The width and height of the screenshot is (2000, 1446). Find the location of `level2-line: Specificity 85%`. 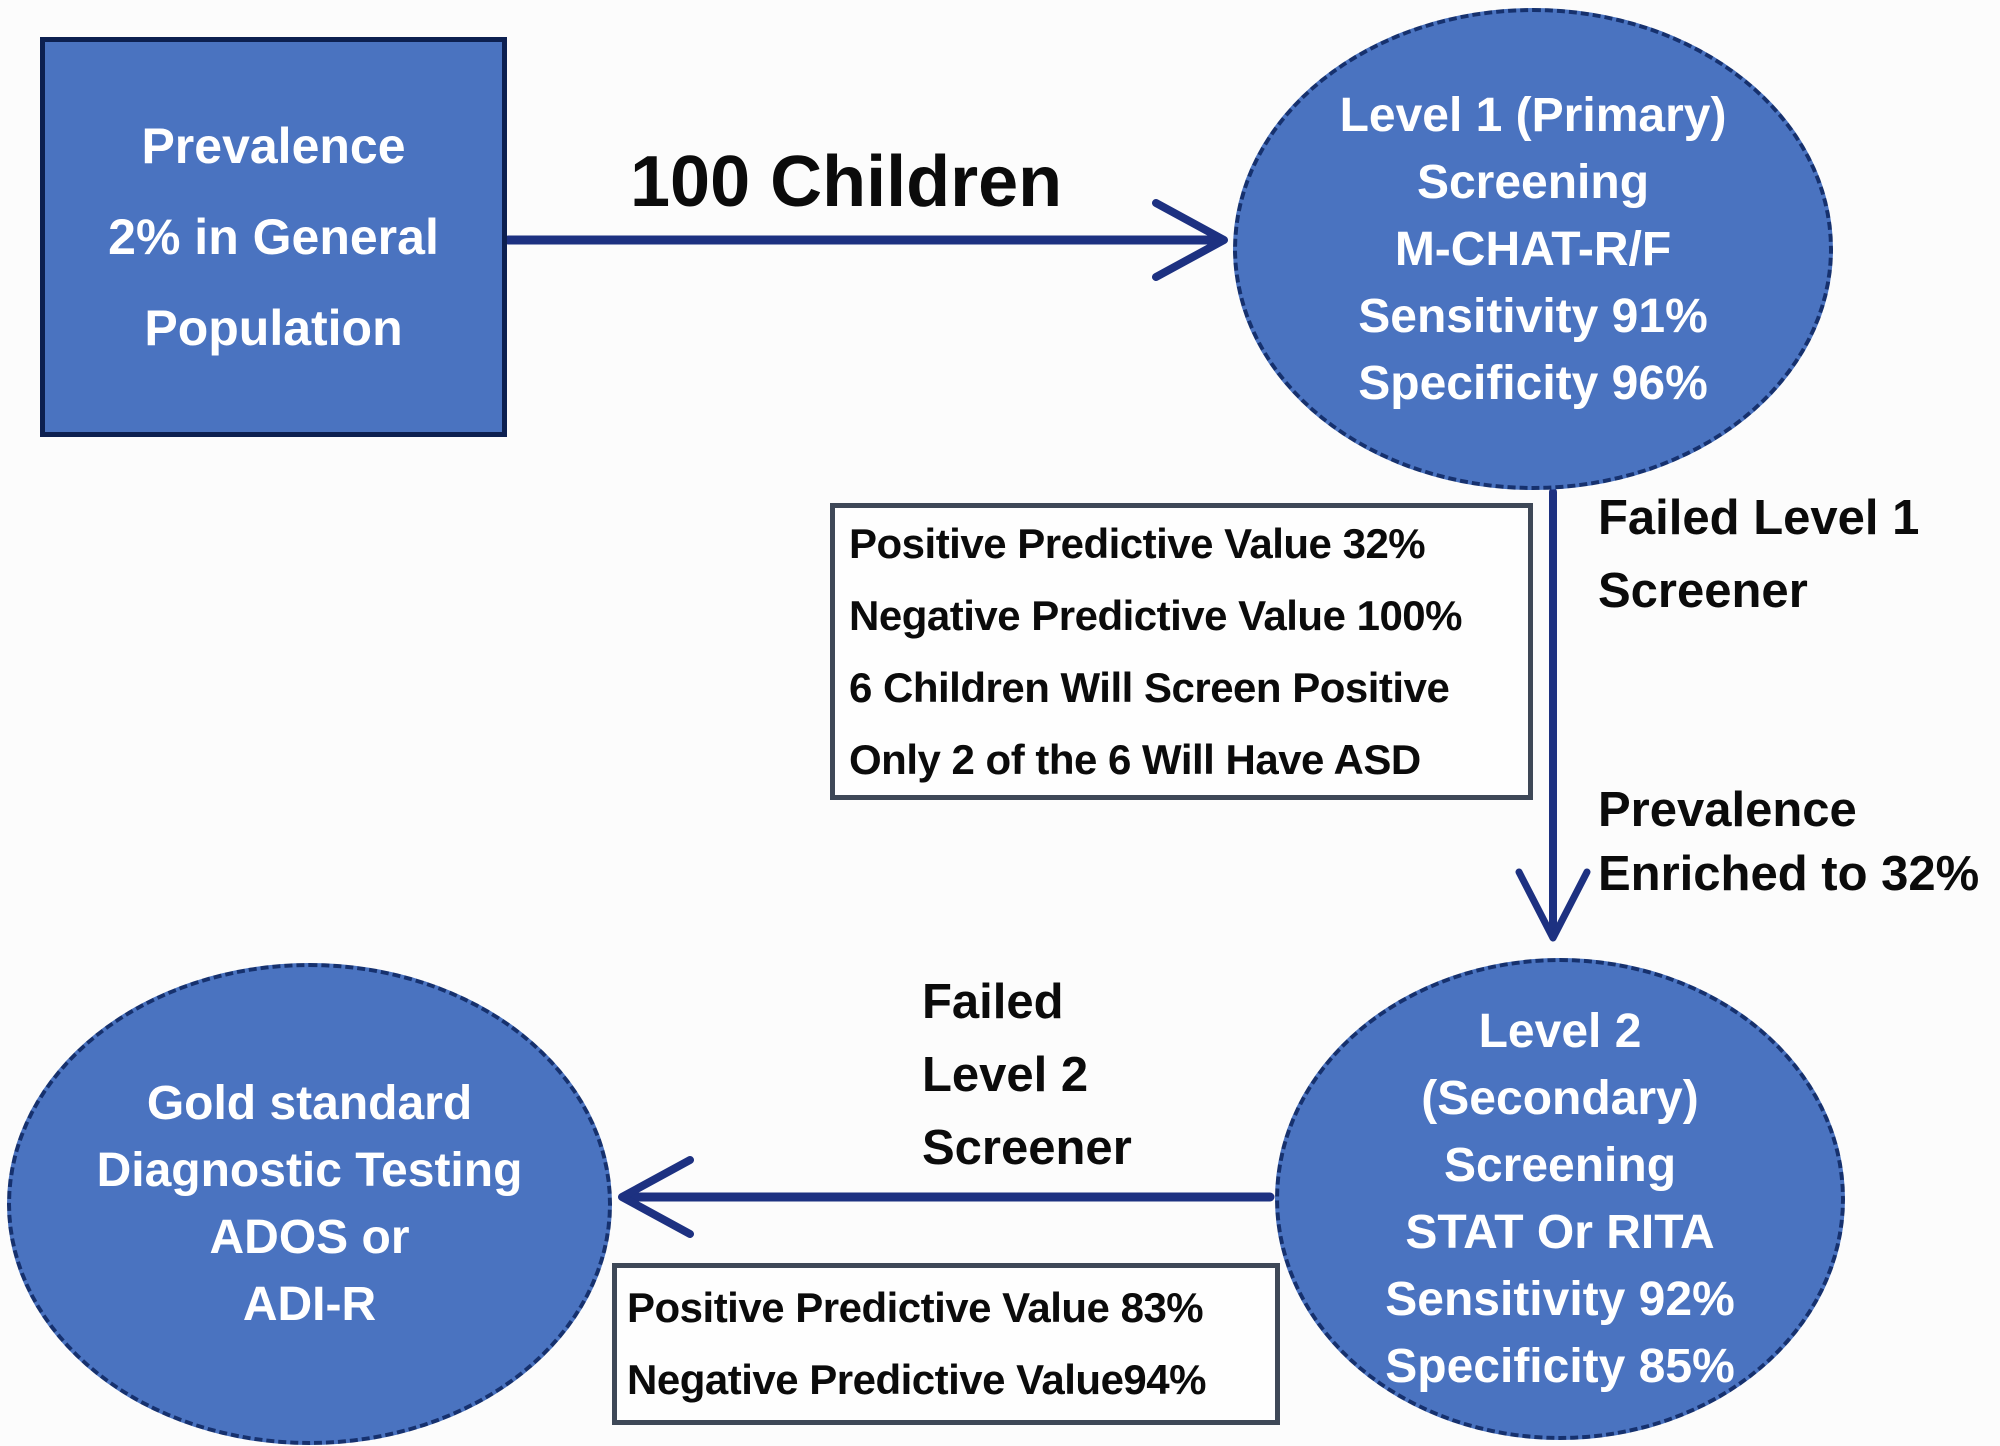

level2-line: Specificity 85% is located at coordinates (1560, 1366).